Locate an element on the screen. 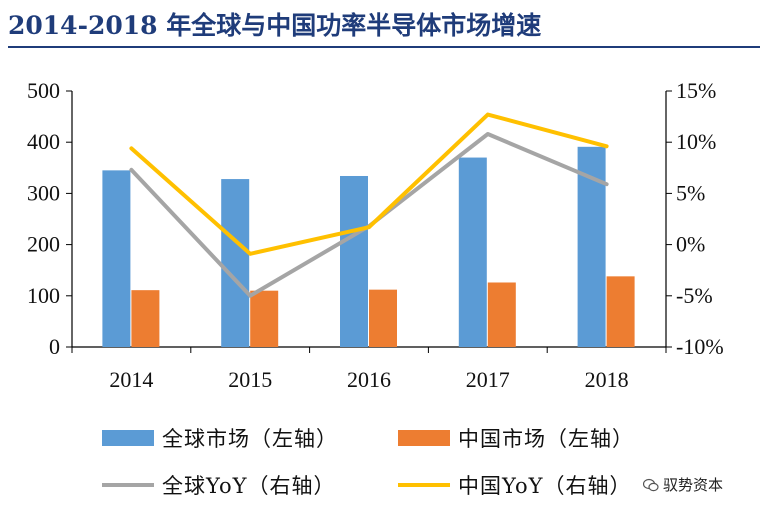  title-underline is located at coordinates (384, 47).